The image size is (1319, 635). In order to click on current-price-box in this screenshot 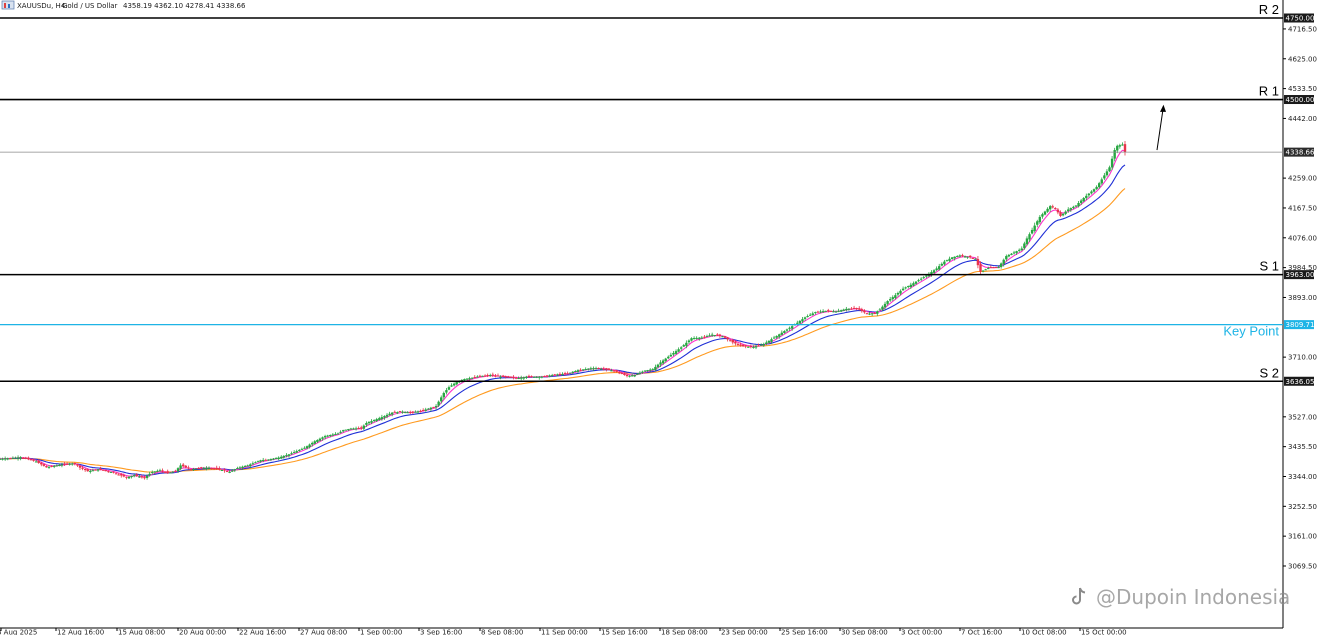, I will do `click(1299, 152)`.